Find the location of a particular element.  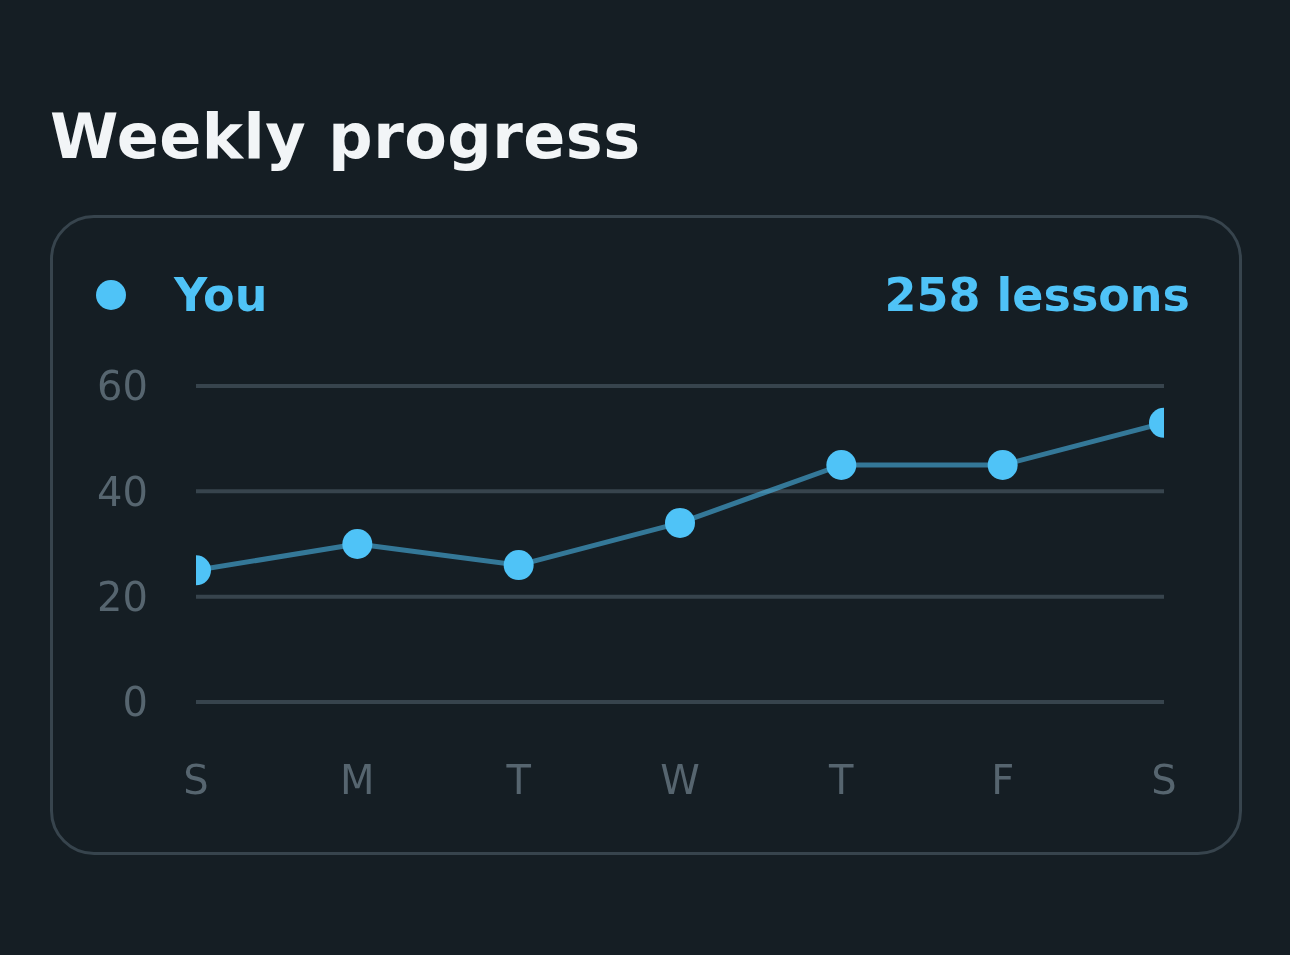

y-tick-label: 60 is located at coordinates (122, 386).